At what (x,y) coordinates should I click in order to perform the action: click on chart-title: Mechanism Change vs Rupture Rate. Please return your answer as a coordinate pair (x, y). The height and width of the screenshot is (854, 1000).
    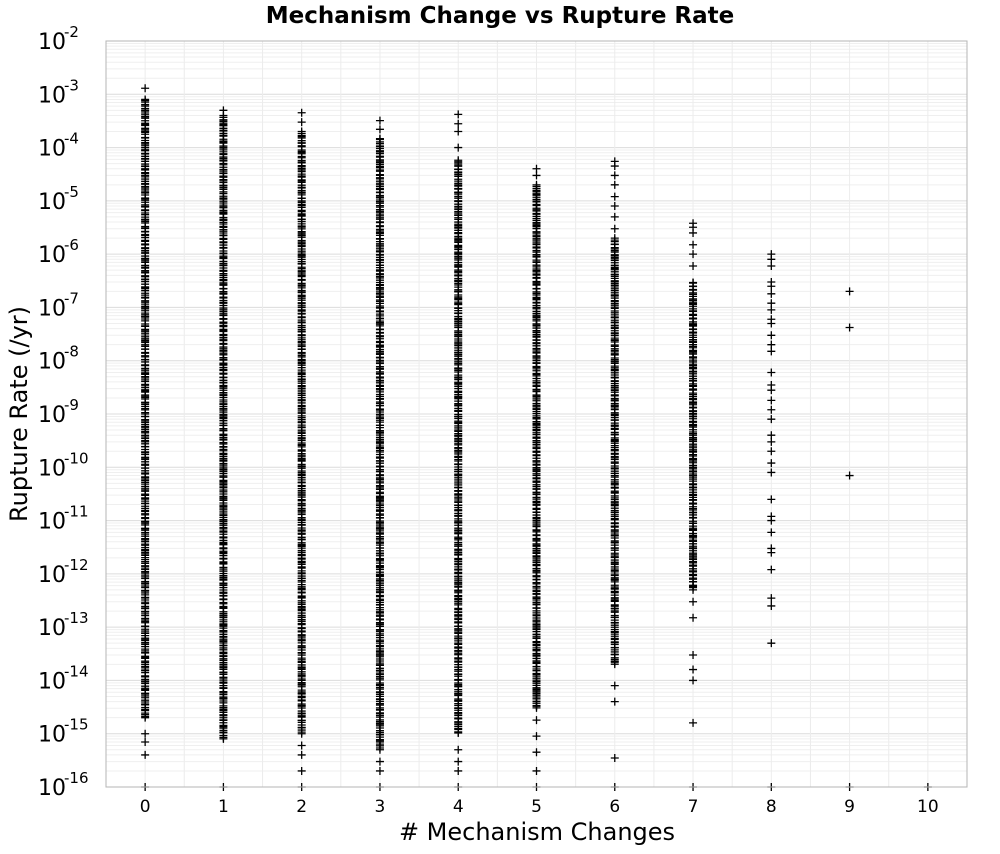
    Looking at the image, I should click on (500, 16).